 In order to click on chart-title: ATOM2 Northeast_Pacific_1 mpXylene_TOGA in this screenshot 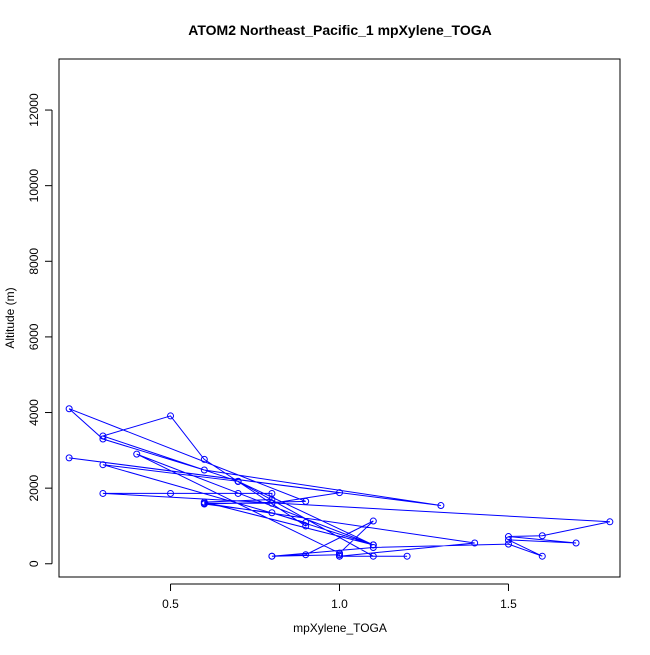, I will do `click(339, 30)`.